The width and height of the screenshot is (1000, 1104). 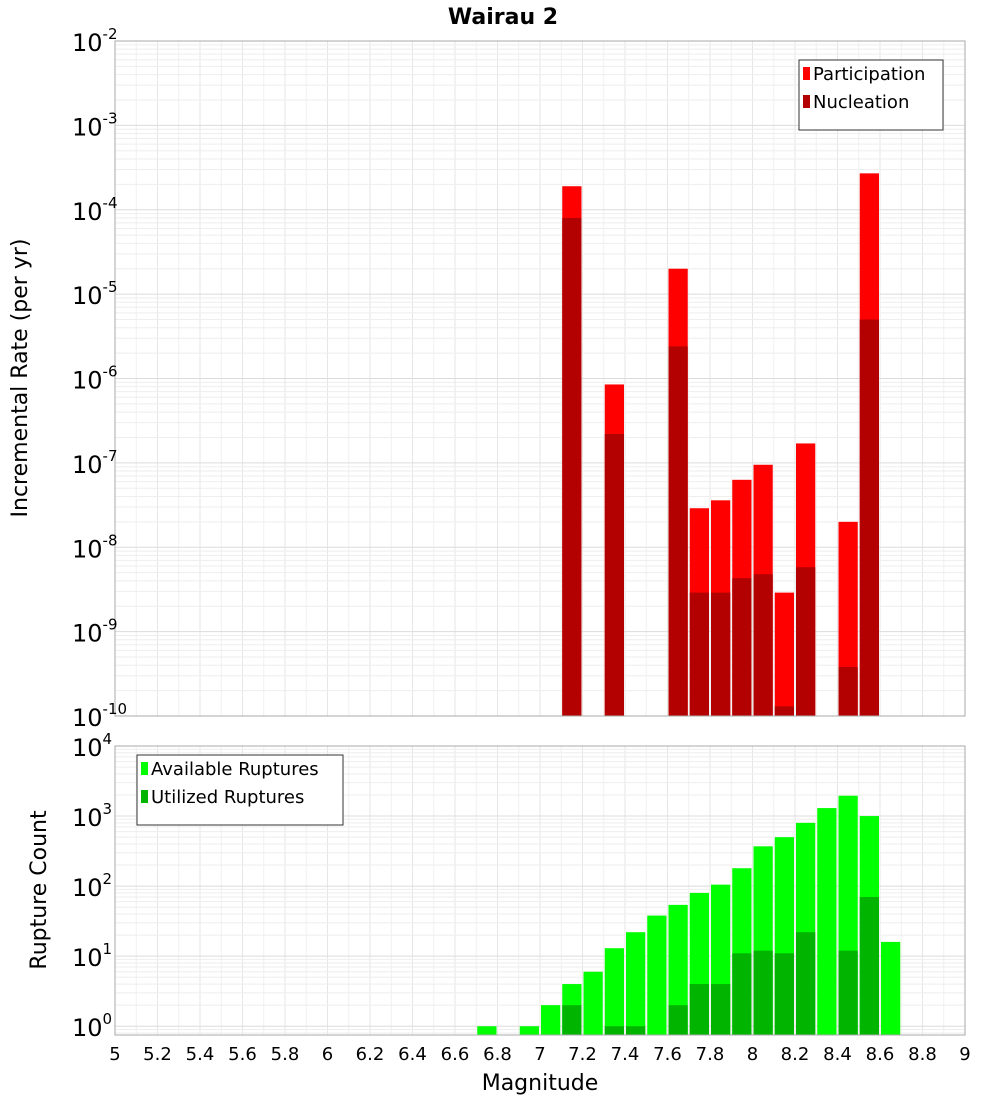 I want to click on y-tick-exponent: -4, so click(x=110, y=203).